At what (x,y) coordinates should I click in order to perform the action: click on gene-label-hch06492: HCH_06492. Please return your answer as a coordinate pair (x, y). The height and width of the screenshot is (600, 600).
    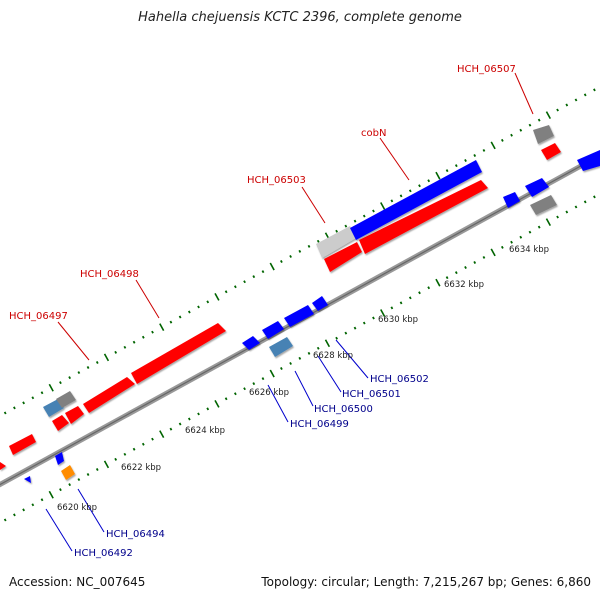
    Looking at the image, I should click on (103, 553).